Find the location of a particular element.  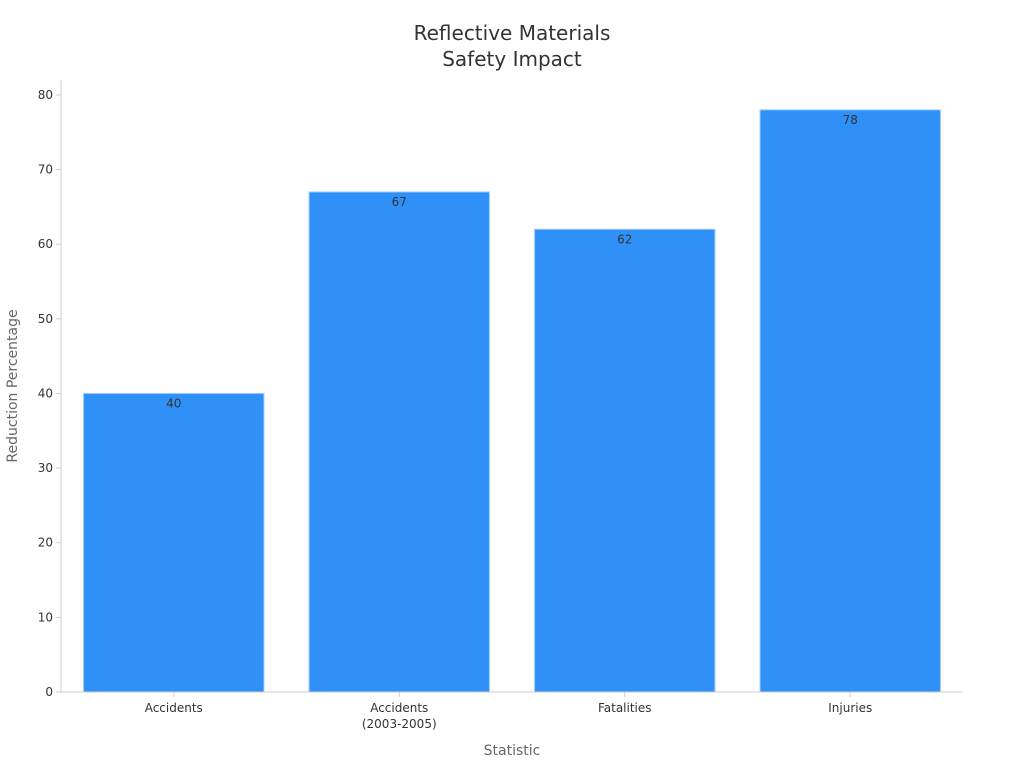

bar-value-label: 78 is located at coordinates (850, 120).